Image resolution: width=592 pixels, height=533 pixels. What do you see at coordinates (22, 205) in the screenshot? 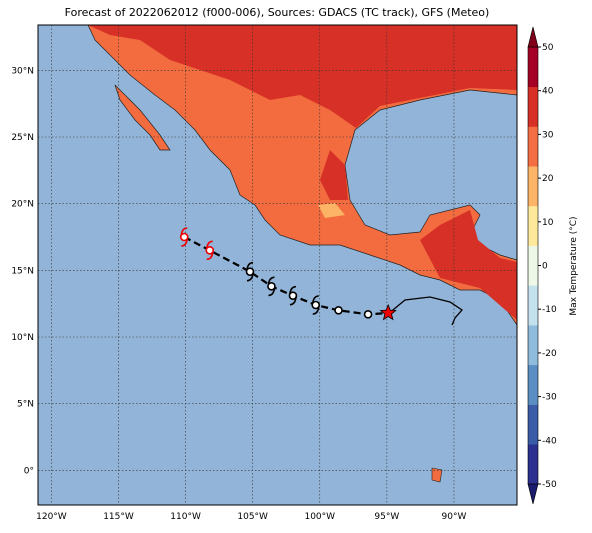
I see `y-tick-label: 20°N` at bounding box center [22, 205].